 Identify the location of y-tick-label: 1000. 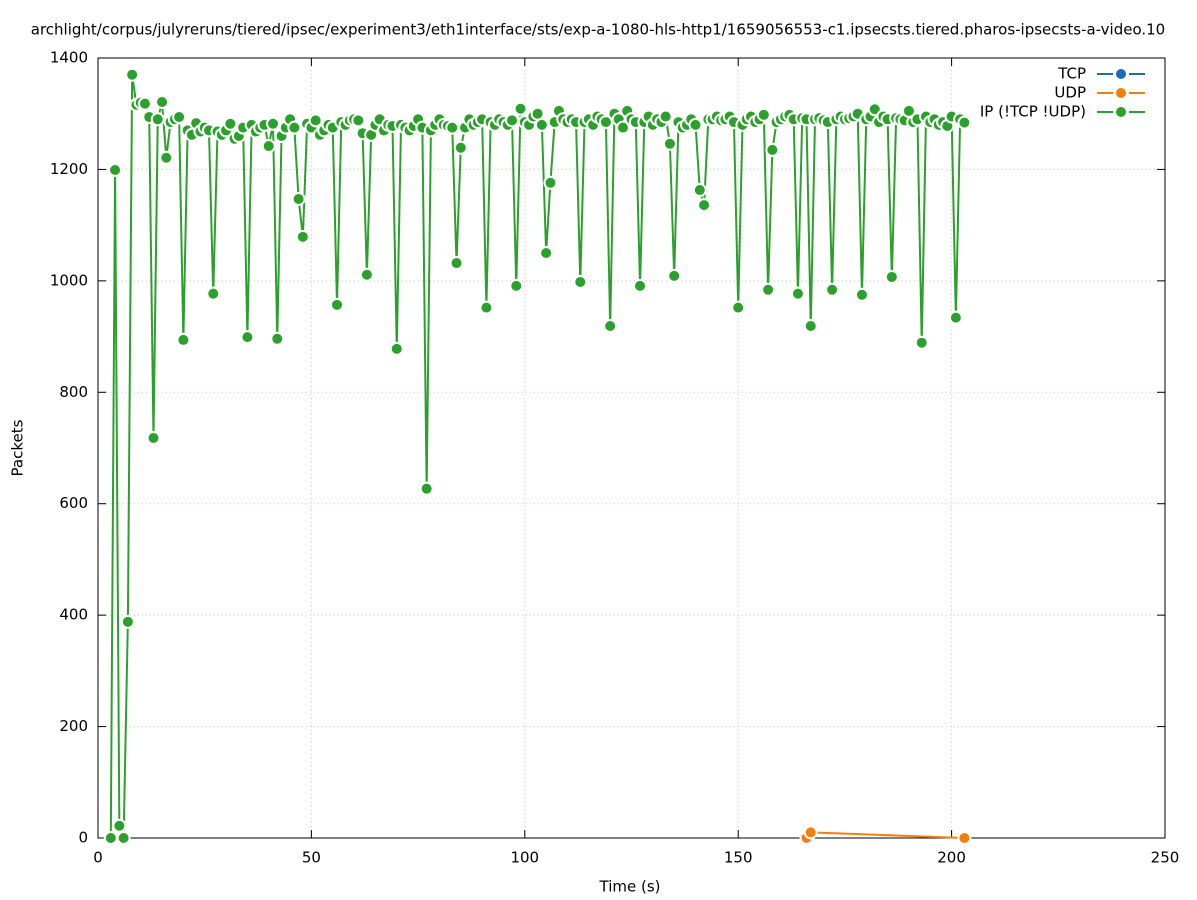
(69, 280).